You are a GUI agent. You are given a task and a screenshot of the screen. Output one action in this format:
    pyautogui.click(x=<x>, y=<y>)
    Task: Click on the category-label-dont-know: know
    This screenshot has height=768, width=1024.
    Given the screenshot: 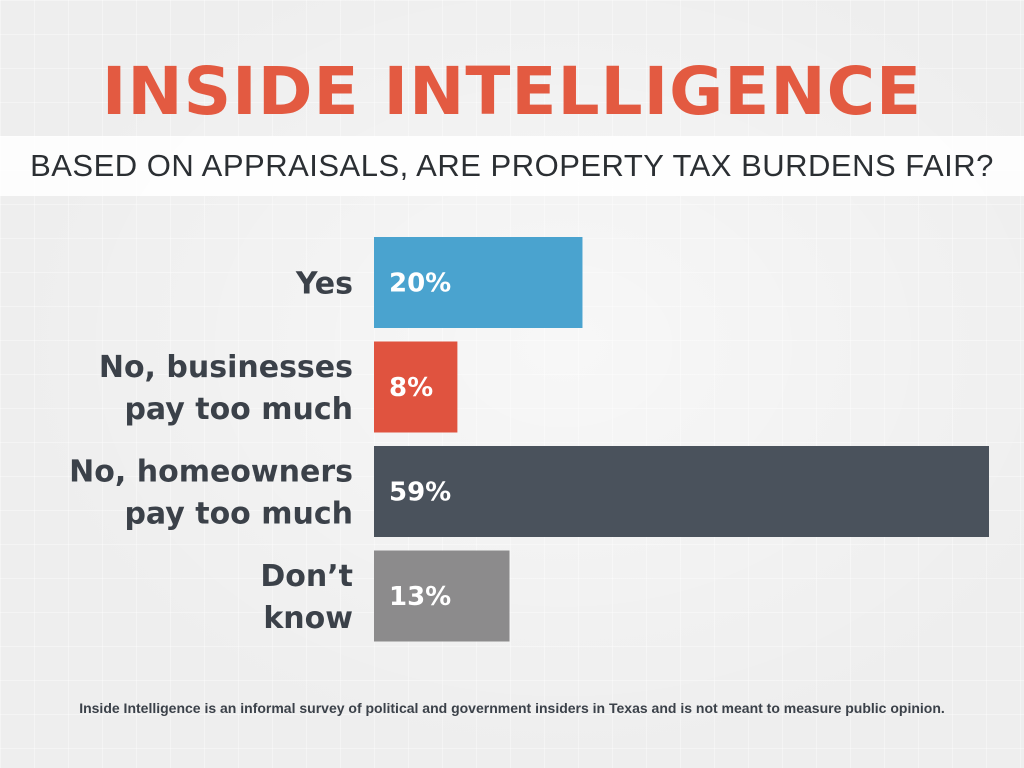 What is the action you would take?
    pyautogui.click(x=308, y=618)
    